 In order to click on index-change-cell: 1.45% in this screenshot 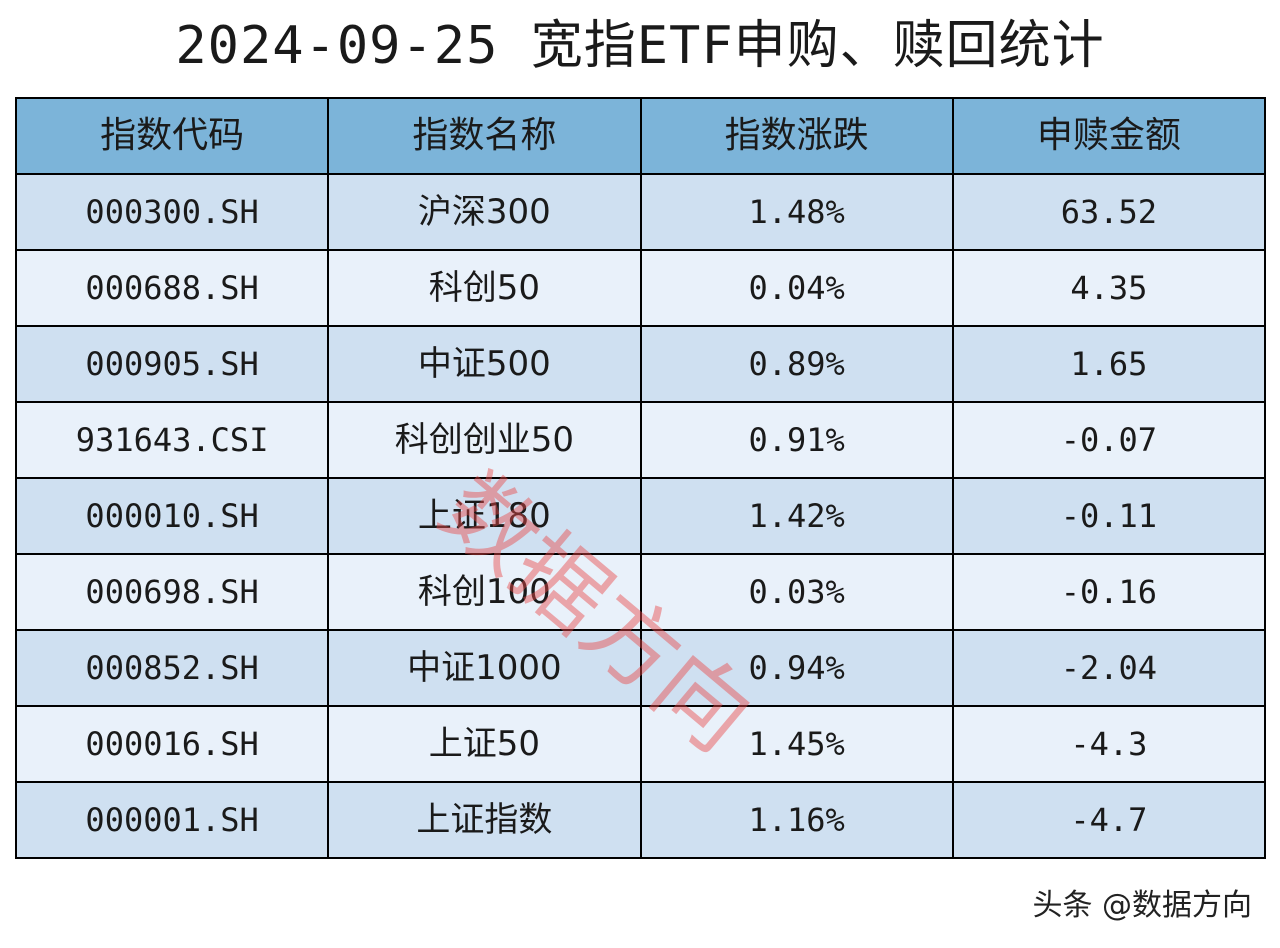, I will do `click(796, 744)`.